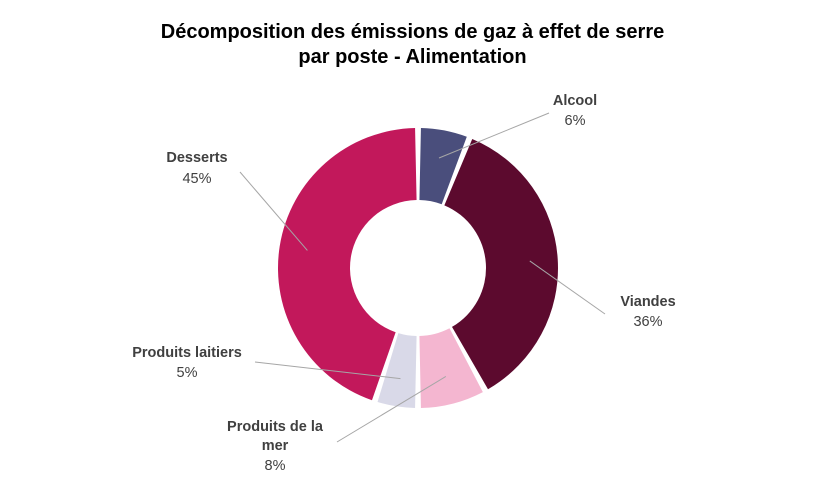  Describe the element at coordinates (412, 57) in the screenshot. I see `chart-title-line-2: par poste - Alimentation` at that location.